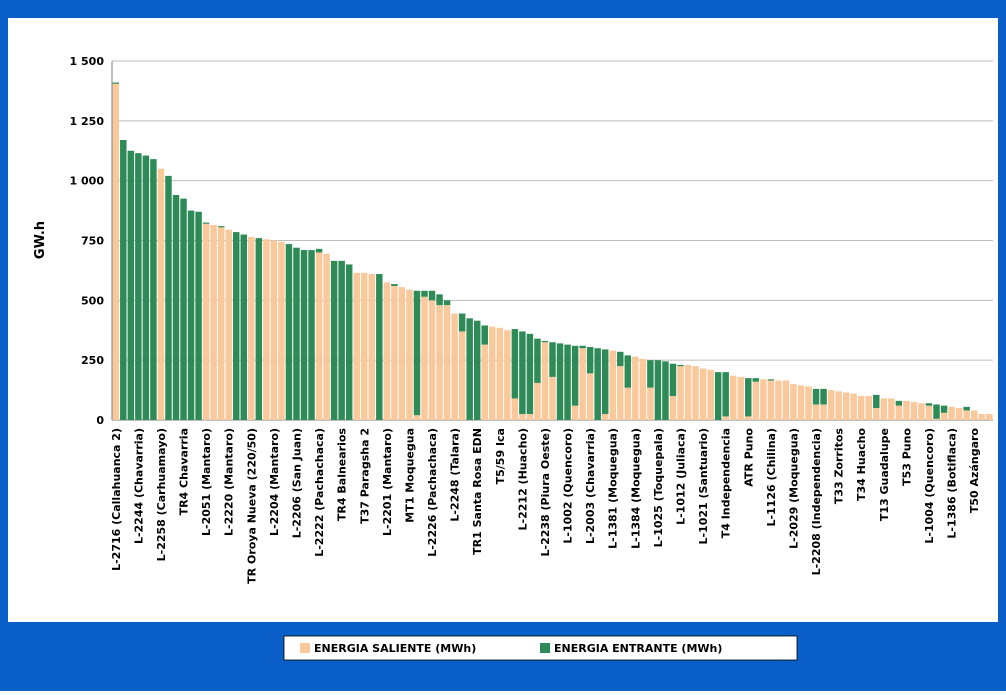 Image resolution: width=1006 pixels, height=695 pixels. I want to click on y-axis-label: GW.h, so click(40, 240).